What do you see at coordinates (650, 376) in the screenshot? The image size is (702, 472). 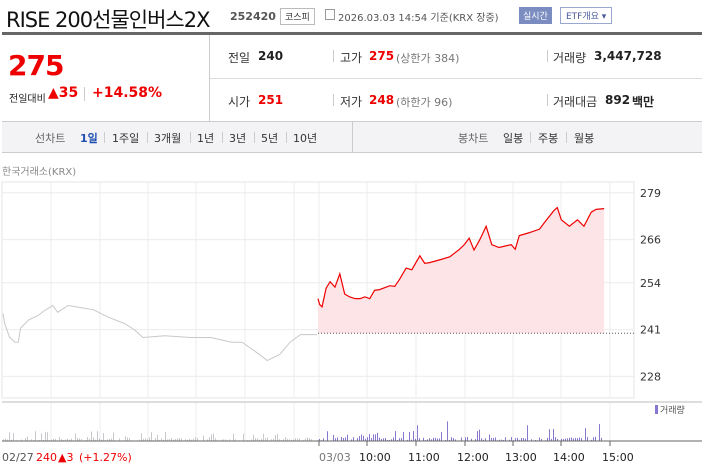 I see `y-tick-label: 228` at bounding box center [650, 376].